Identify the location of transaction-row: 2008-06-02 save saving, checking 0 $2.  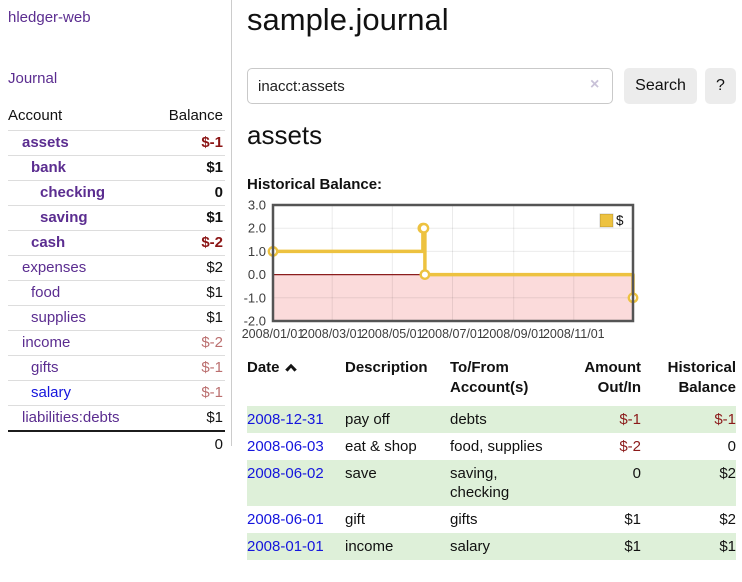
(491, 483).